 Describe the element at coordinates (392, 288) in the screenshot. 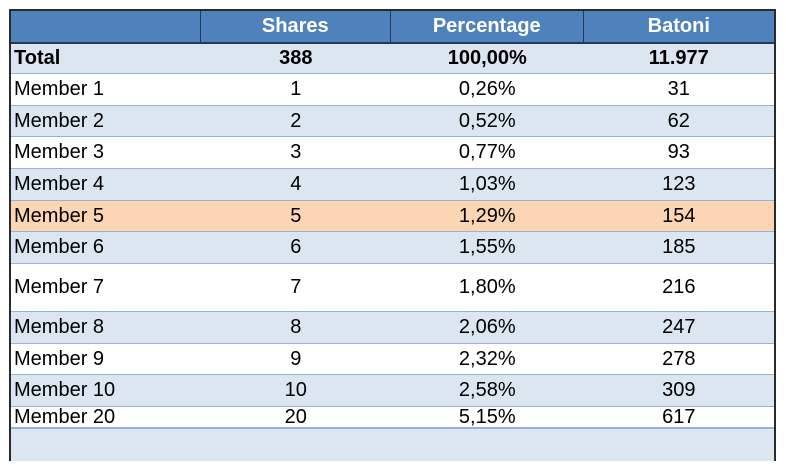

I see `table-row: Member 7 7 1,80% 216` at that location.